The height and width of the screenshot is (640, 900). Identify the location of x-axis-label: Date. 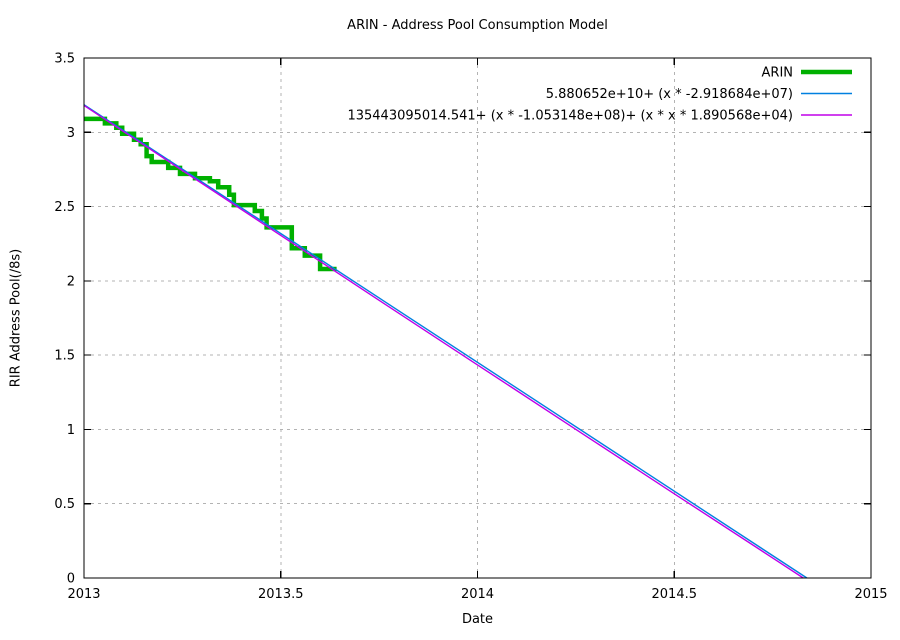
(477, 619).